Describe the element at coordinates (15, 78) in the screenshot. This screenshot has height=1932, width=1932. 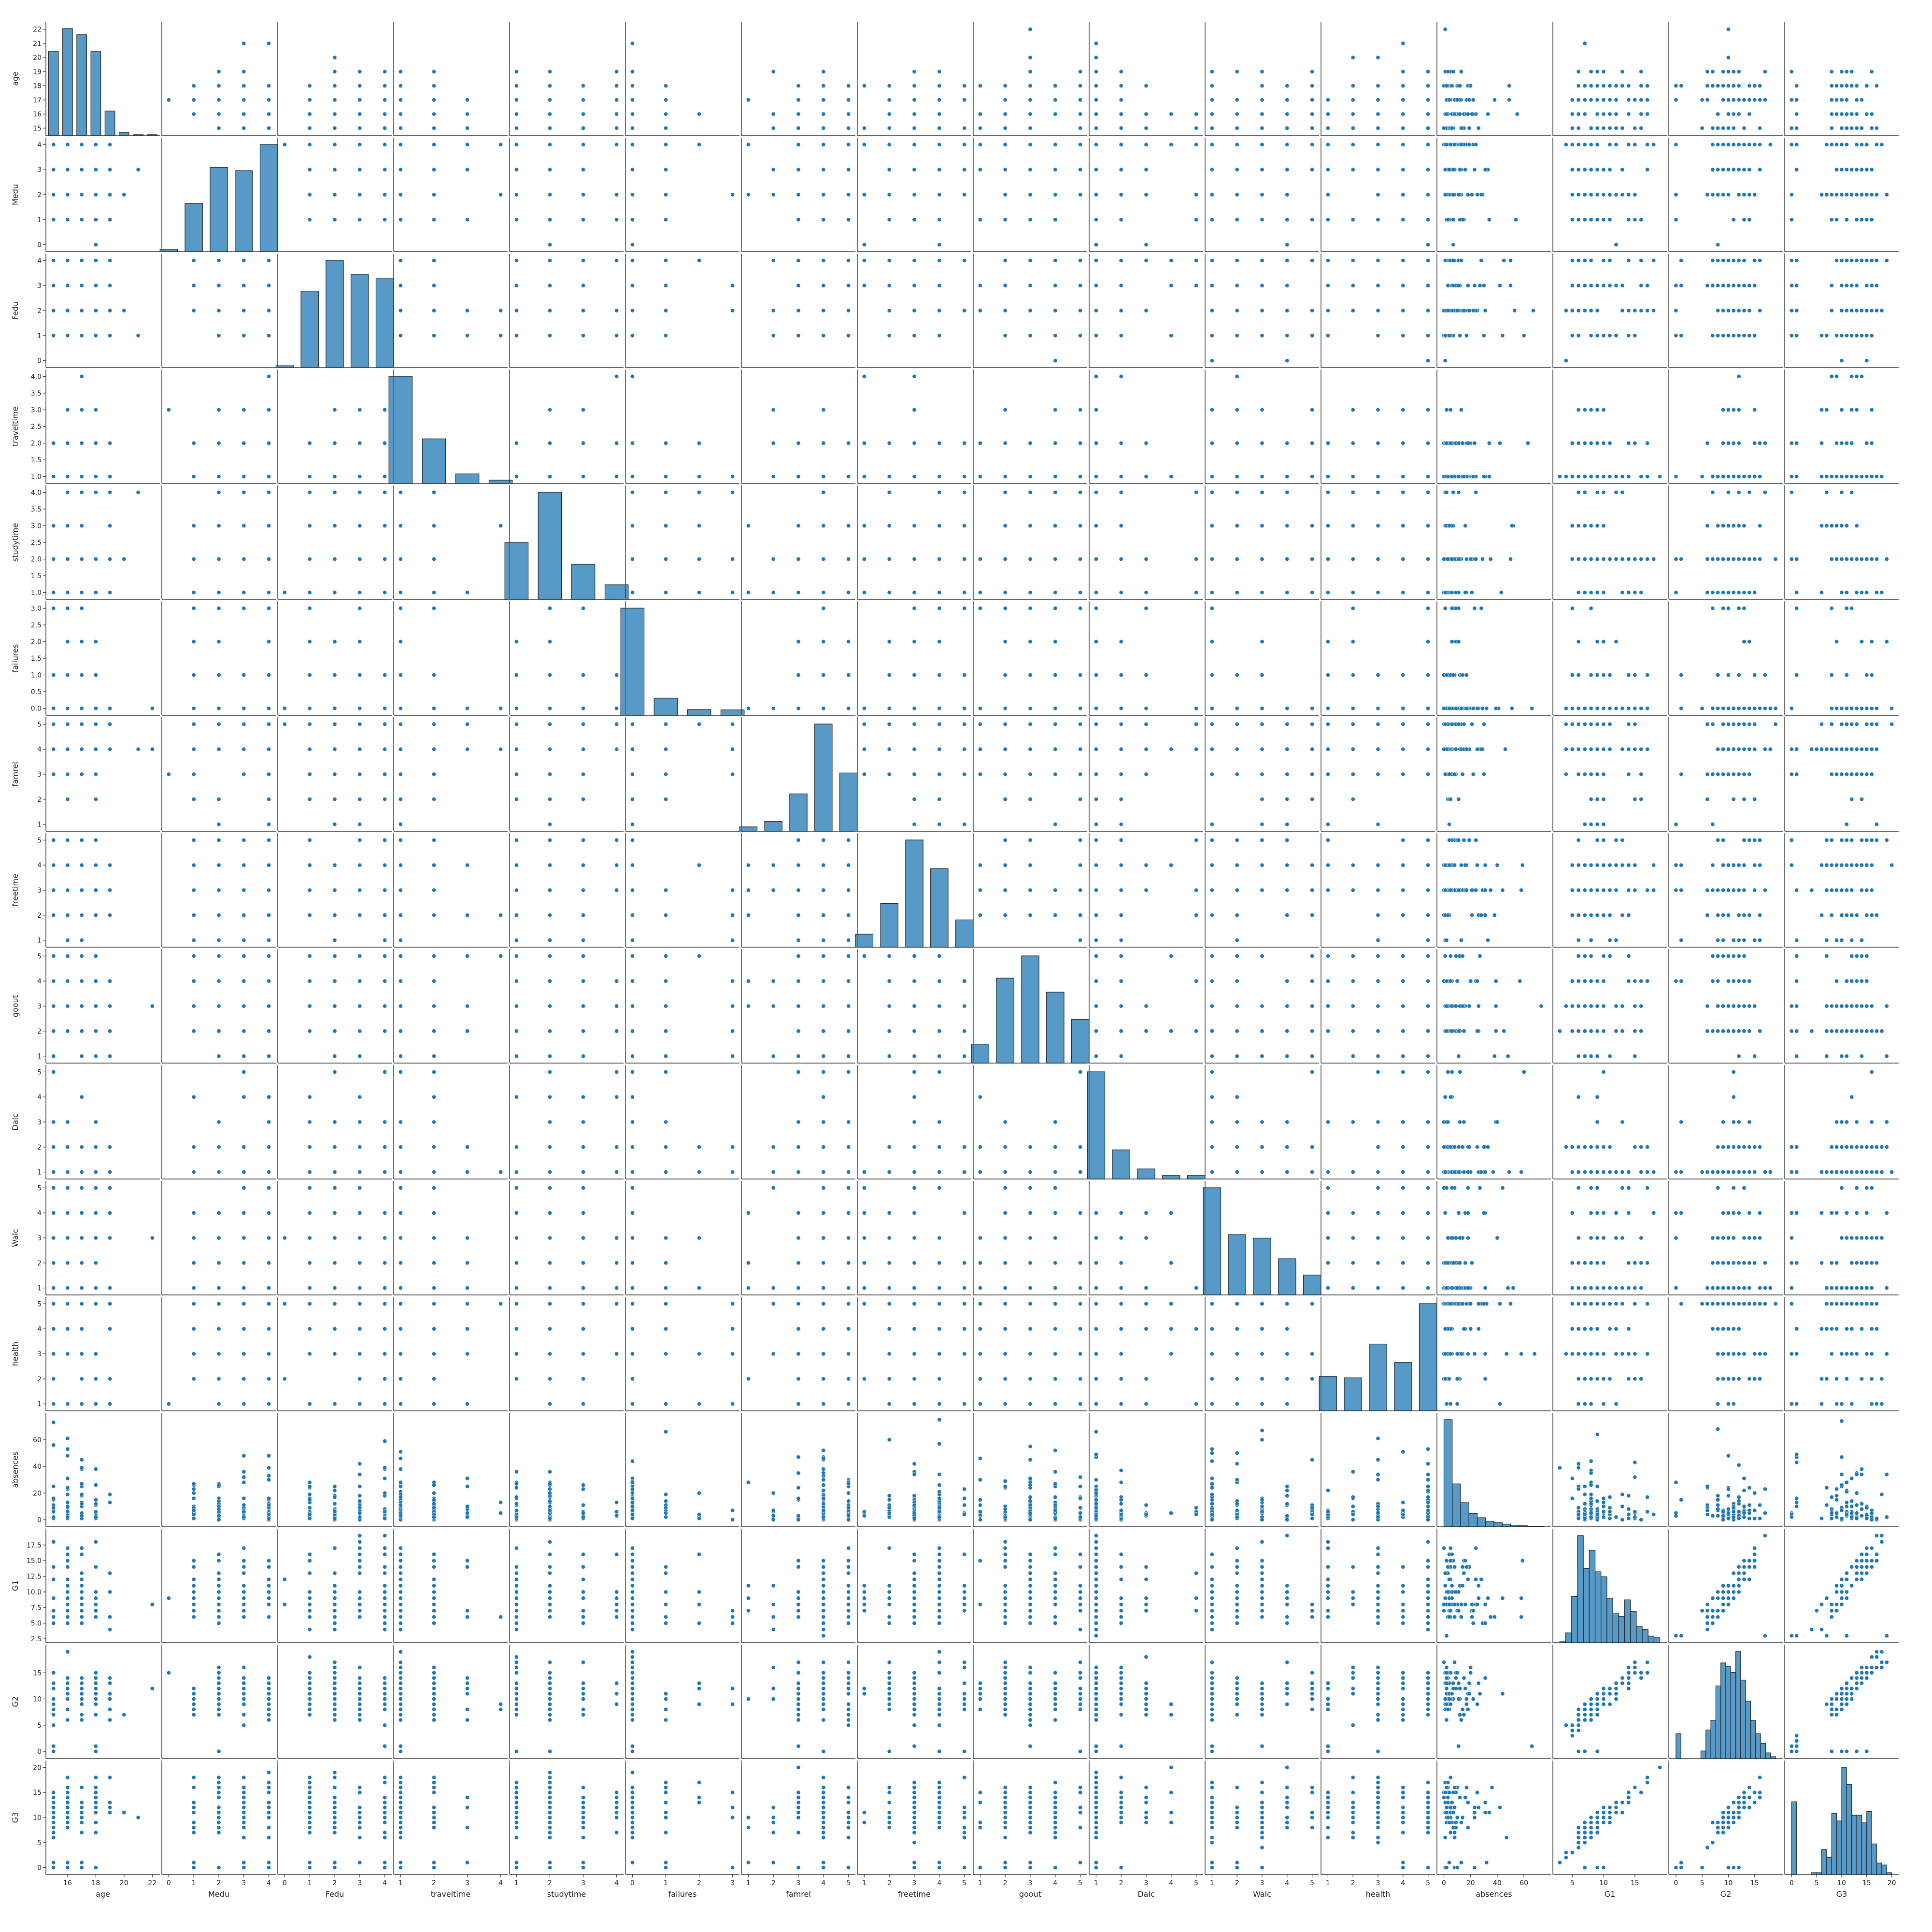
I see `y-axis-label-age: age` at that location.